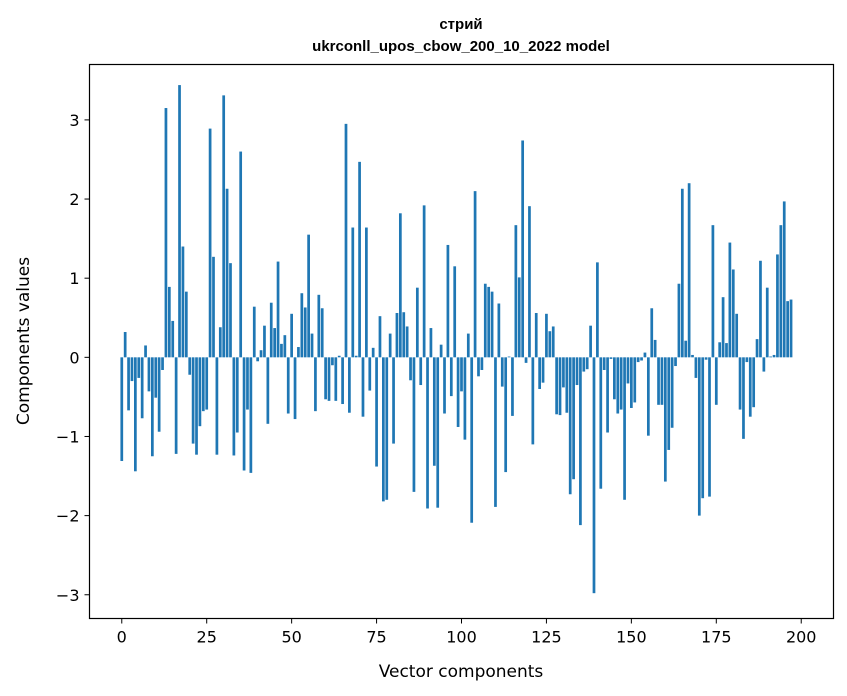 The image size is (847, 696). I want to click on y-tick-label: 3, so click(74, 120).